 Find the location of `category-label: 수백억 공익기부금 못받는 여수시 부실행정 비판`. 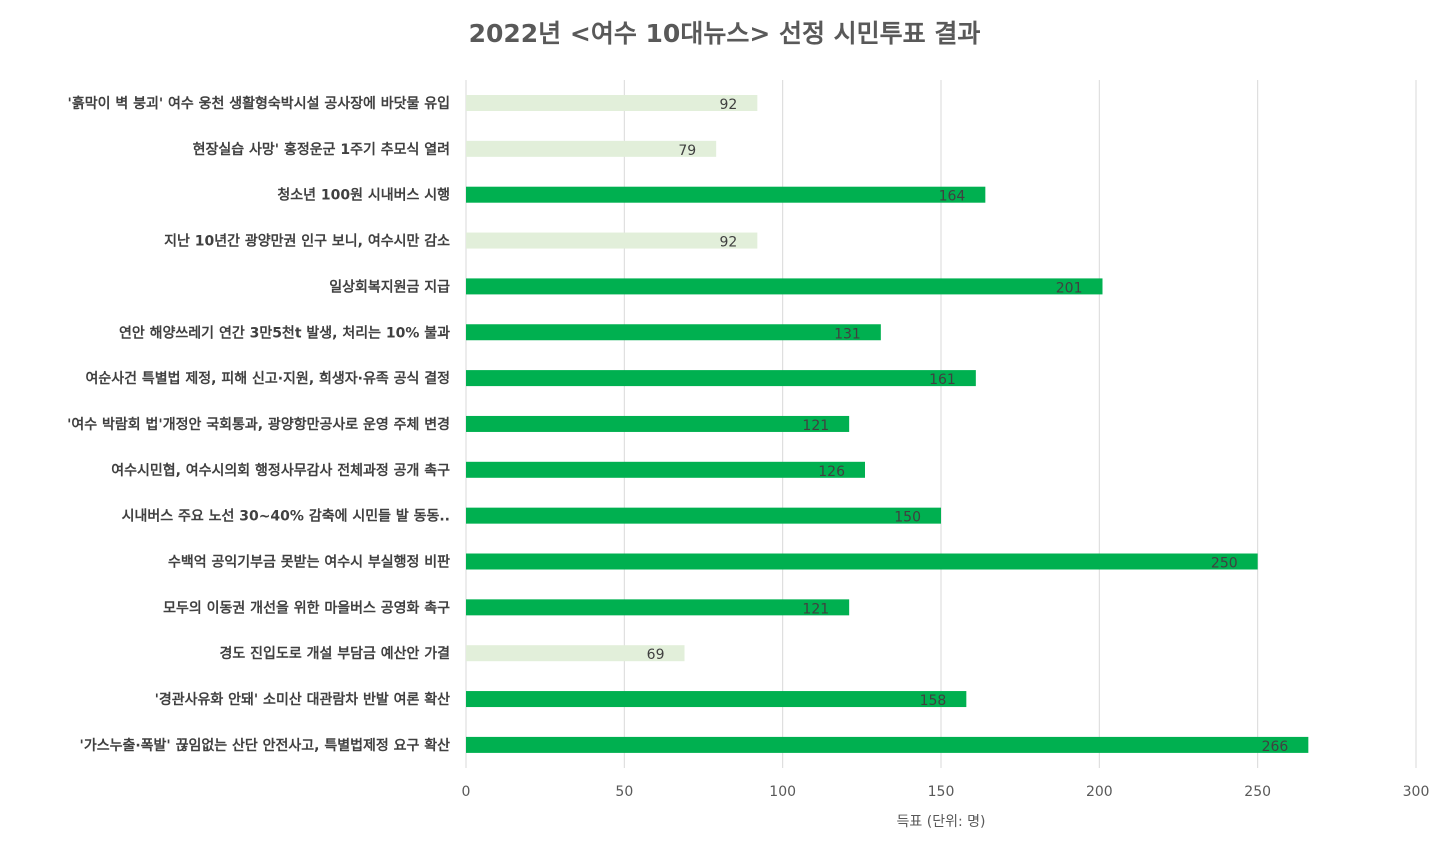

category-label: 수백억 공익기부금 못받는 여수시 부실행정 비판 is located at coordinates (309, 562).